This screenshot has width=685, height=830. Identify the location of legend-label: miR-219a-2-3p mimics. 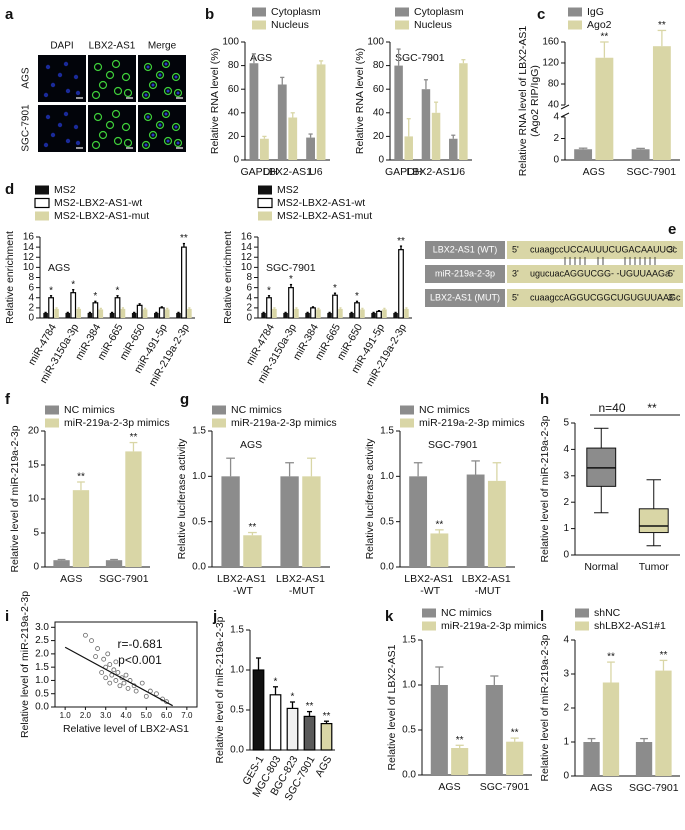
(472, 423).